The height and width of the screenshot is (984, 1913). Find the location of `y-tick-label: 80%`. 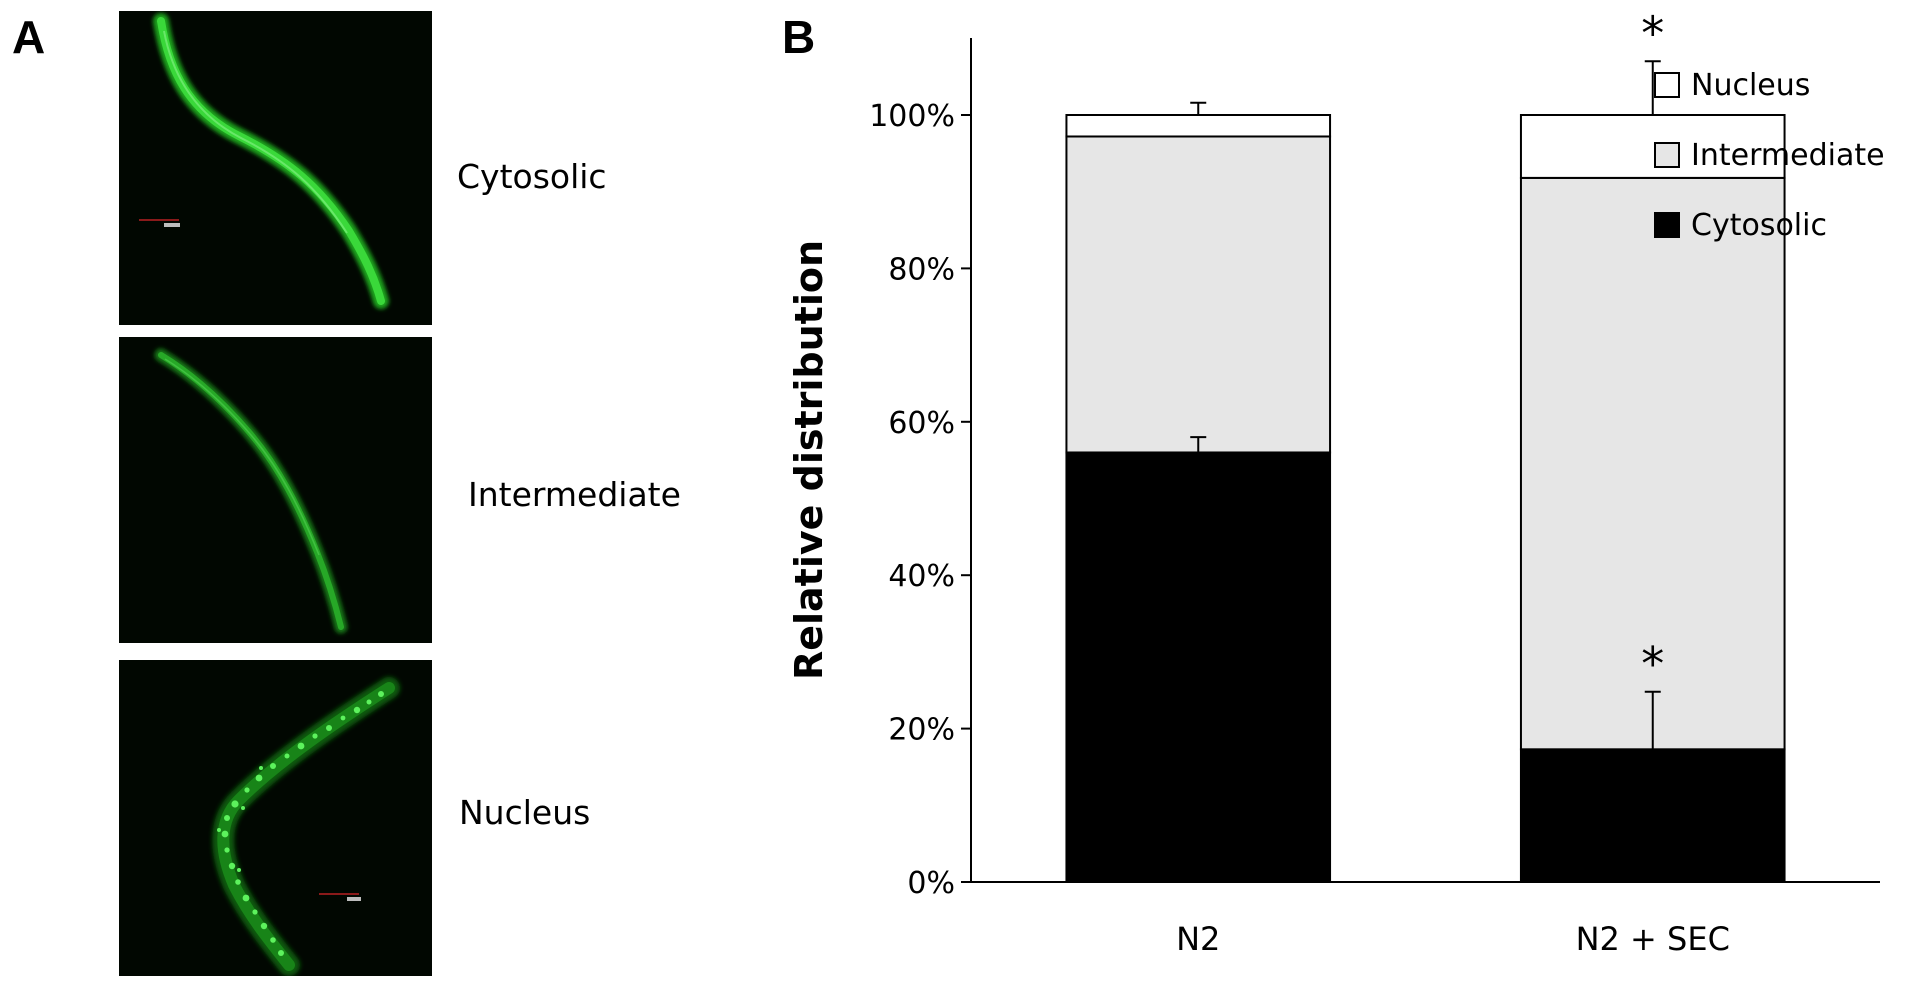

y-tick-label: 80% is located at coordinates (921, 269).